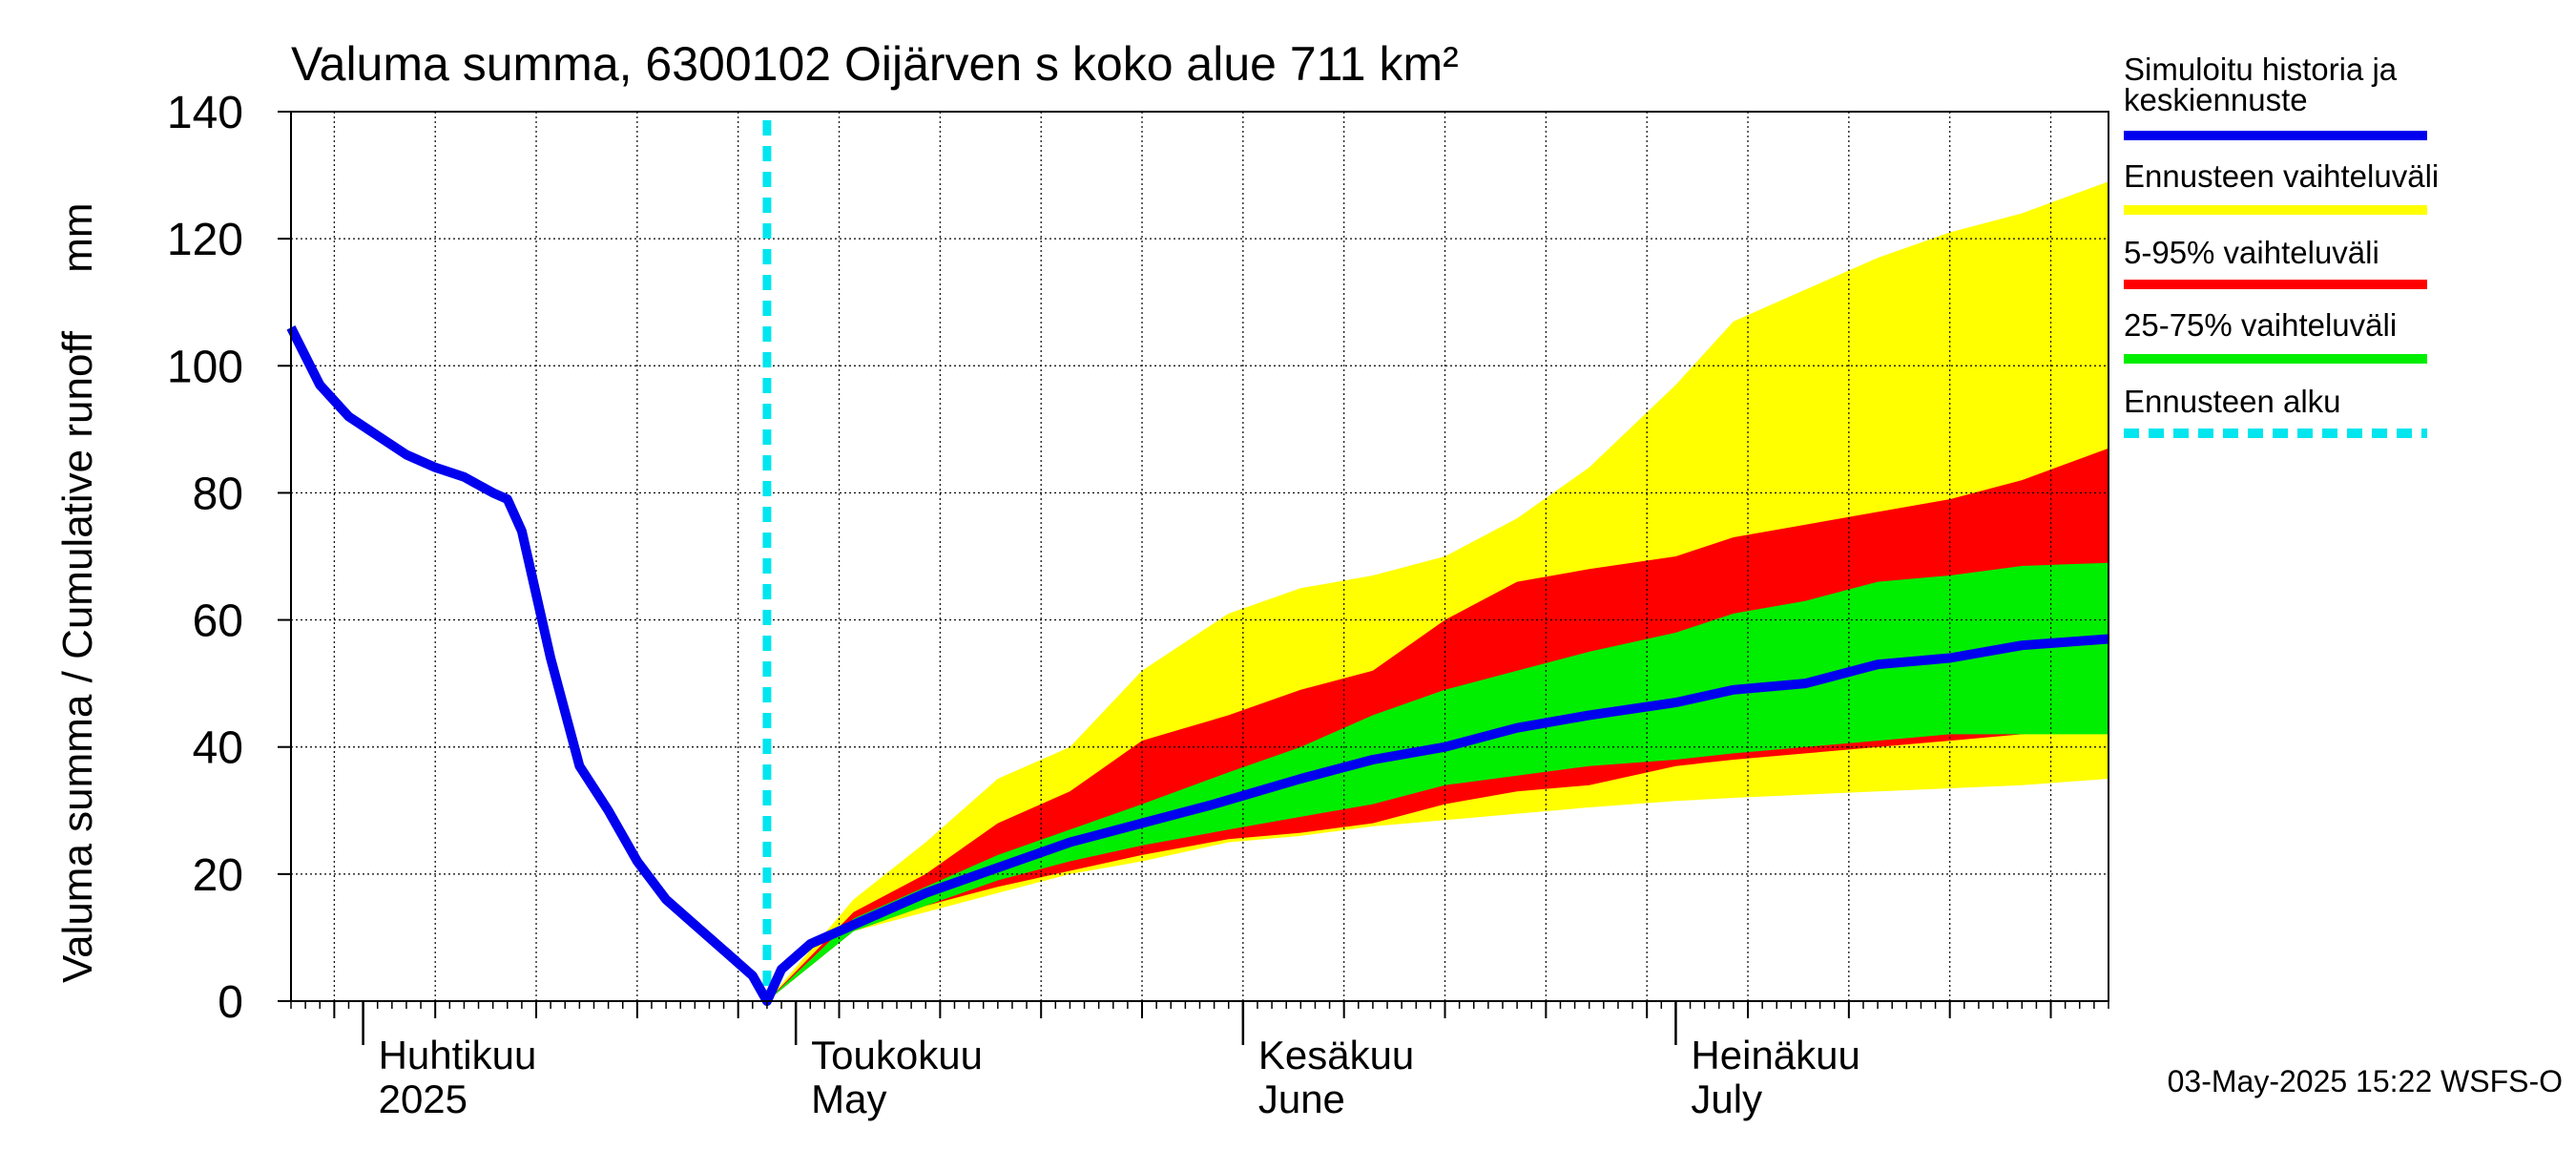 This screenshot has height=1150, width=2576. Describe the element at coordinates (2261, 84) in the screenshot. I see `legend-label: Simuloitu historia ja keskiennuste` at that location.